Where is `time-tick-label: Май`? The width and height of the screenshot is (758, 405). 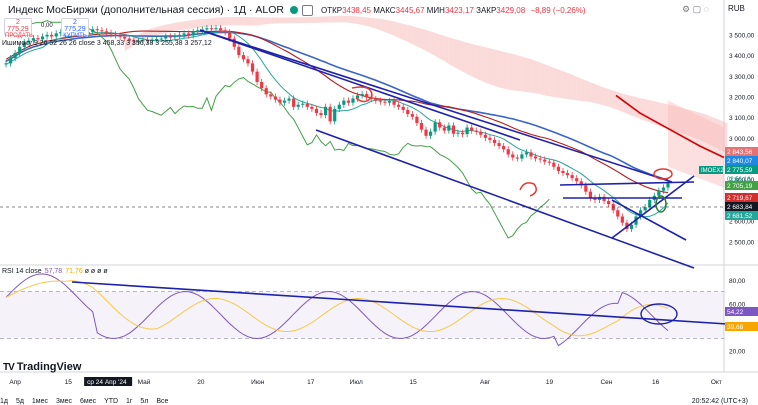 time-tick-label: Май is located at coordinates (144, 382).